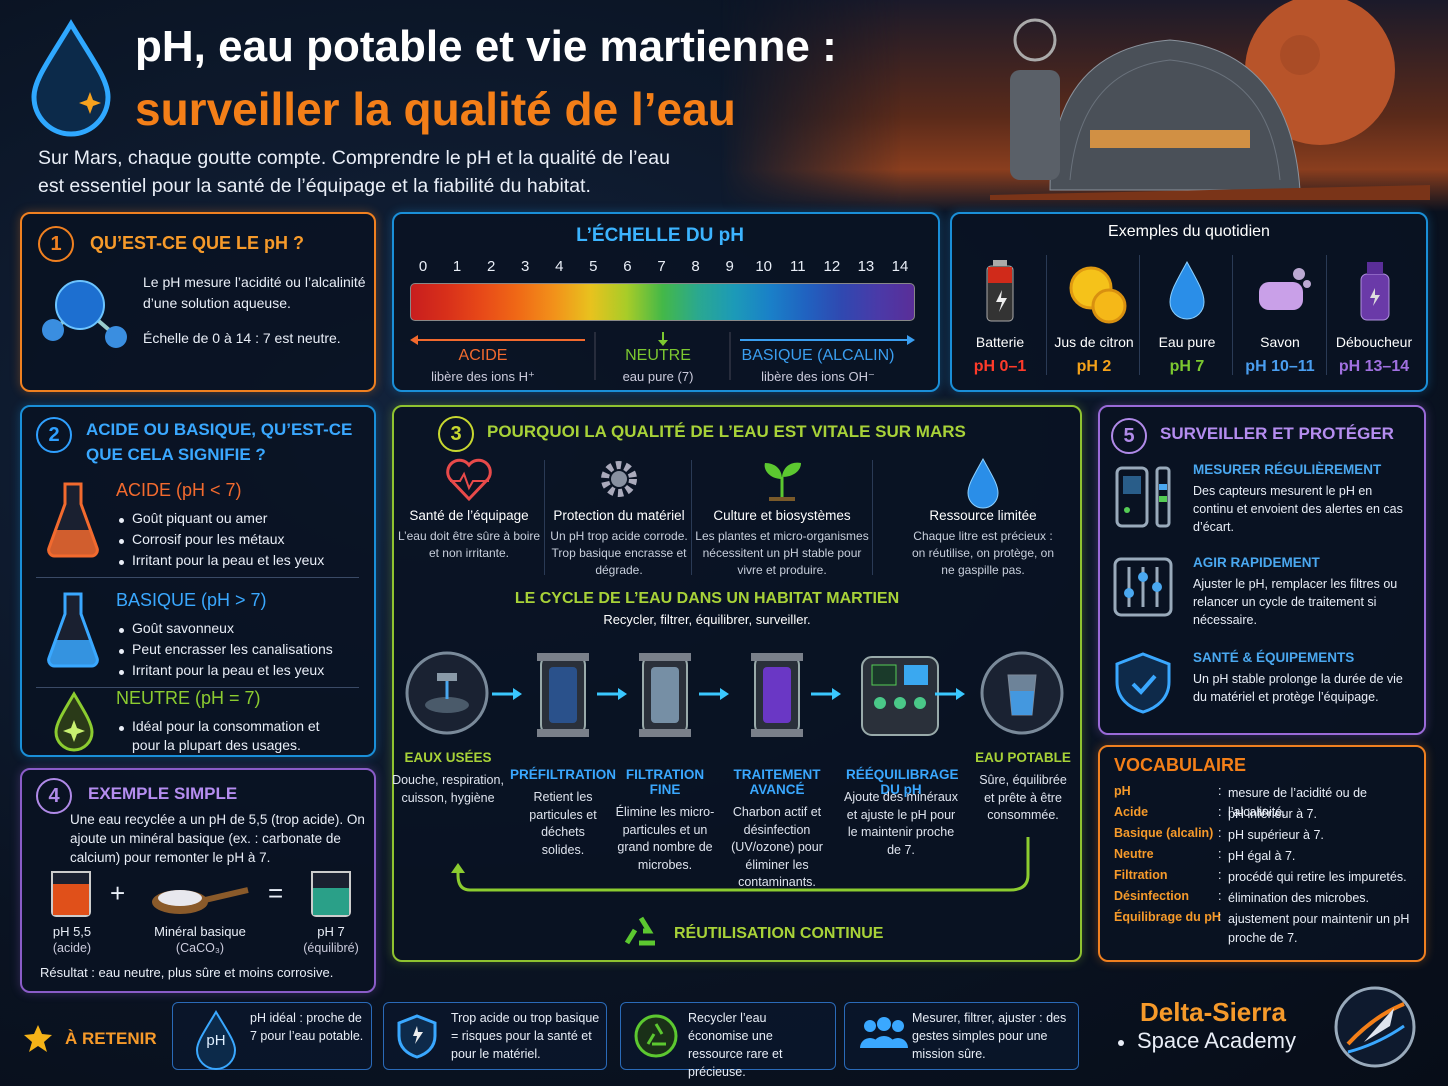 The image size is (1448, 1086). Describe the element at coordinates (695, 266) in the screenshot. I see `scale-number: 8` at that location.